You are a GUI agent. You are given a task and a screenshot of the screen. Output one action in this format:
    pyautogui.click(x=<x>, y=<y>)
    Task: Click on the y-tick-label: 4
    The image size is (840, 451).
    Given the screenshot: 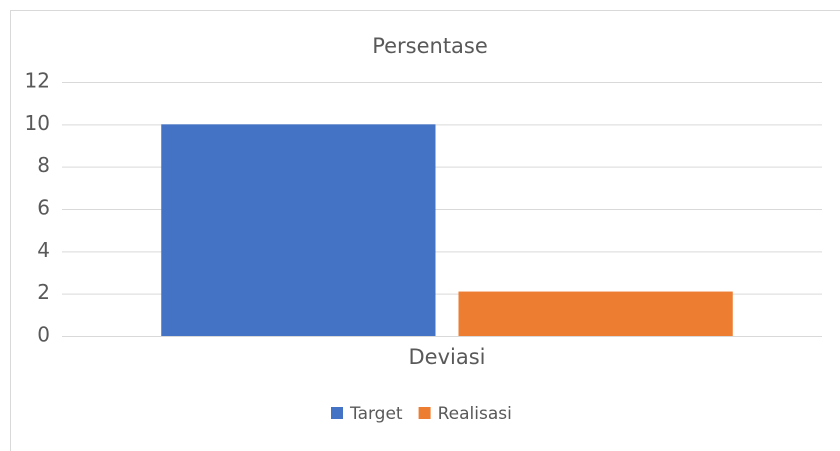 What is the action you would take?
    pyautogui.click(x=43, y=250)
    